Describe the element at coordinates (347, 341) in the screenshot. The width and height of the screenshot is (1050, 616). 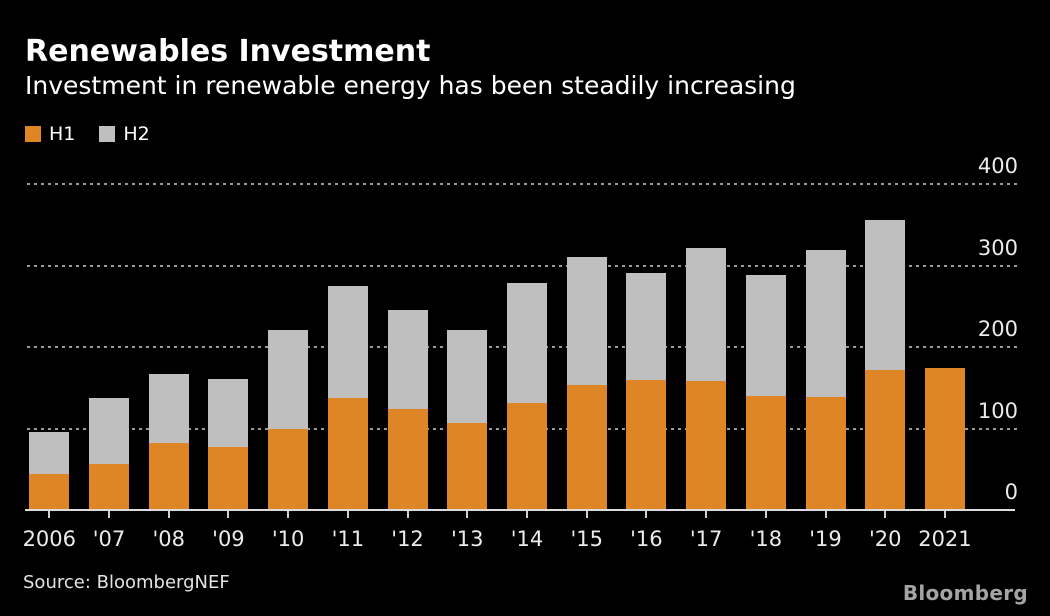
I see `bar-11-h2` at that location.